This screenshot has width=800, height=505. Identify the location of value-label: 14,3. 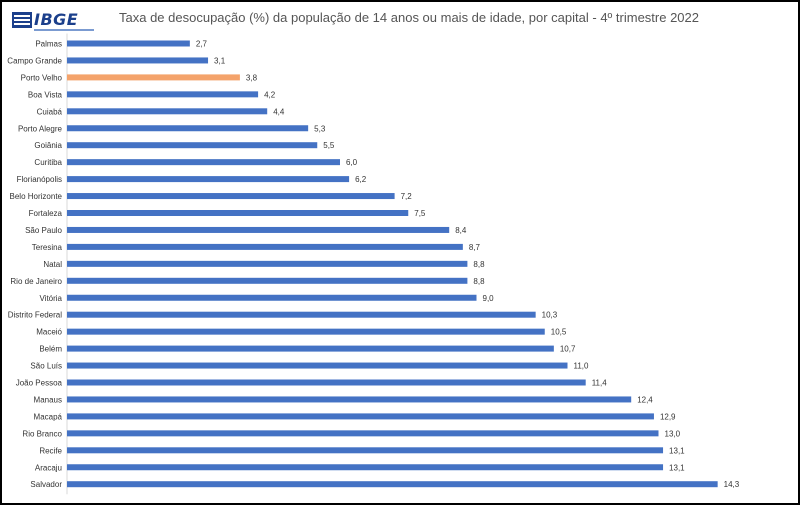
(732, 484).